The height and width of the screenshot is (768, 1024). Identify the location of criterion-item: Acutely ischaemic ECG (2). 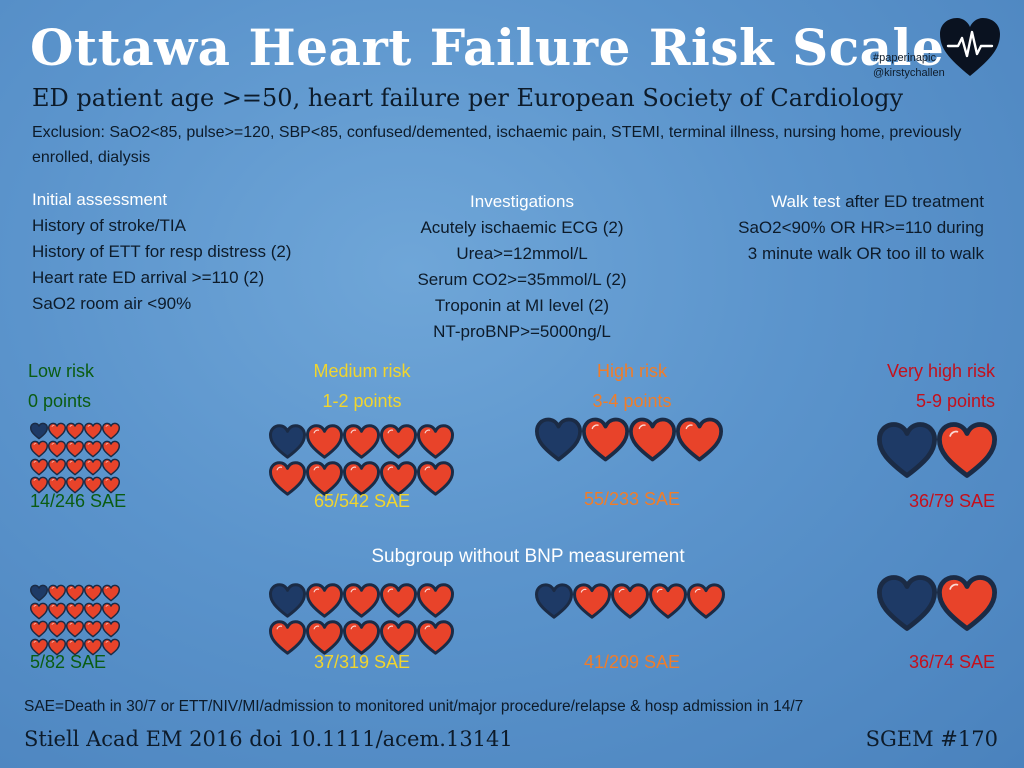
(522, 227).